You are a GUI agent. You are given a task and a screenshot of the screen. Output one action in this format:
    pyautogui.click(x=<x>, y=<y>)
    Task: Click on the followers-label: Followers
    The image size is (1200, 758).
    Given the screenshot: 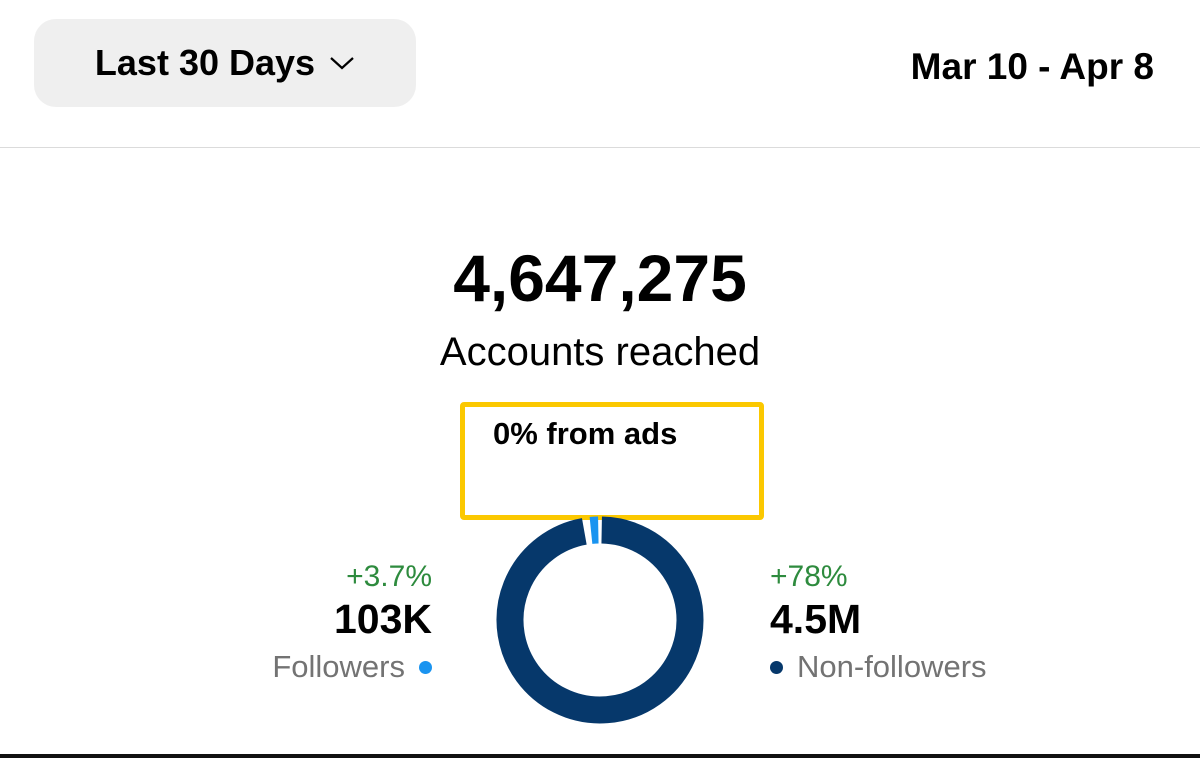 What is the action you would take?
    pyautogui.click(x=338, y=666)
    